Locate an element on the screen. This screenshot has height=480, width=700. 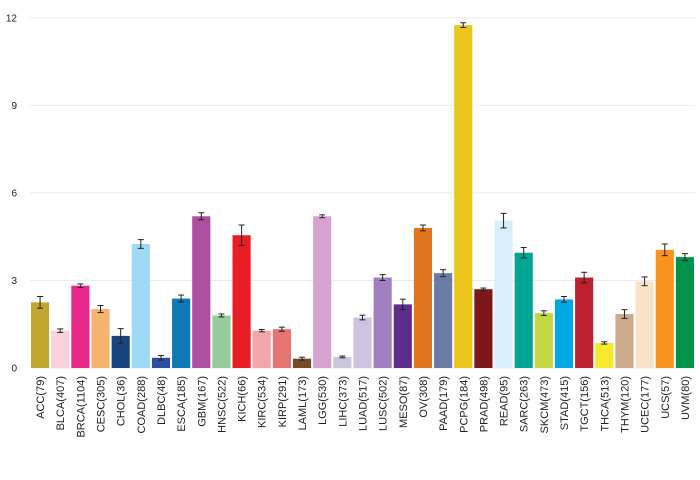
x-tick-label: COAD(288) is located at coordinates (142, 404).